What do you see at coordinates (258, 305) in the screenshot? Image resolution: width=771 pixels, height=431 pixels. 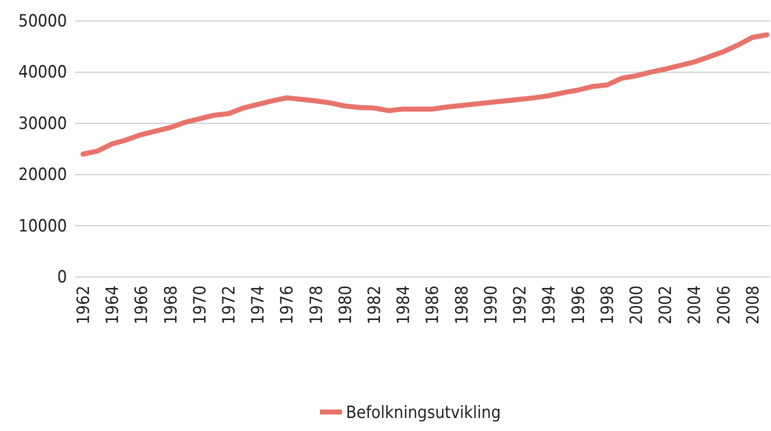 I see `x-tick-label: 1974` at bounding box center [258, 305].